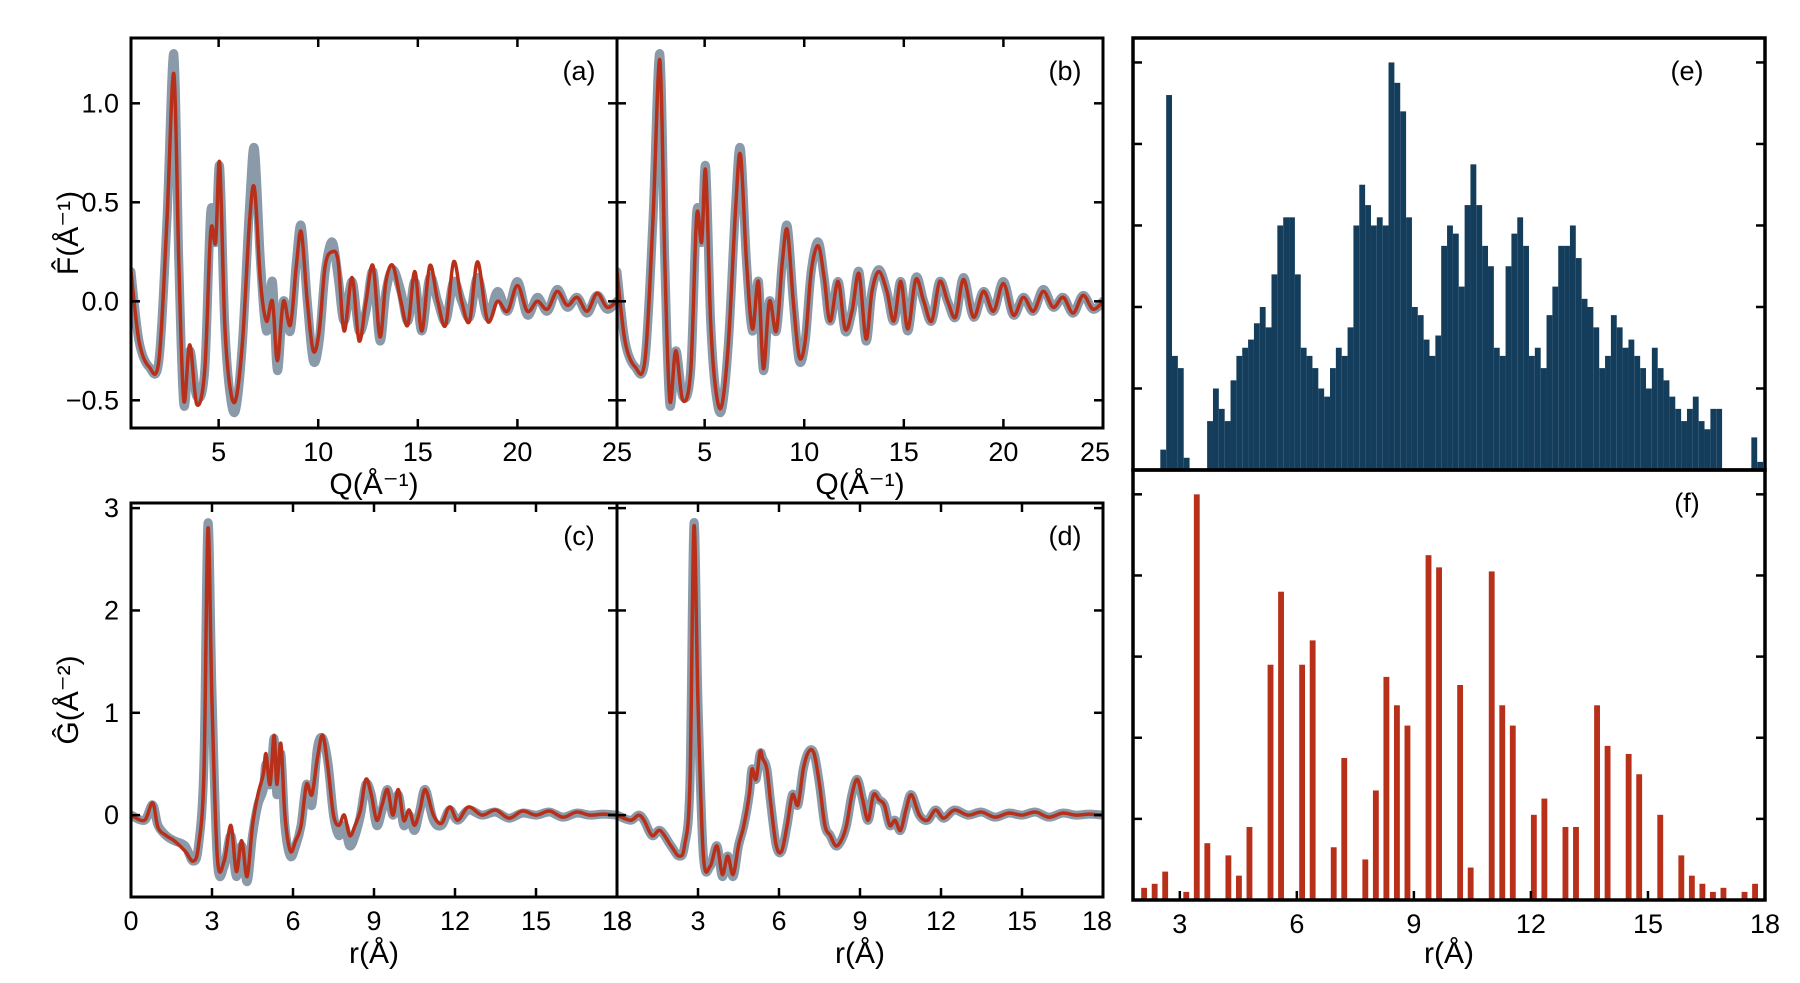 Image resolution: width=1800 pixels, height=983 pixels. I want to click on plot-area-c, so click(374, 702).